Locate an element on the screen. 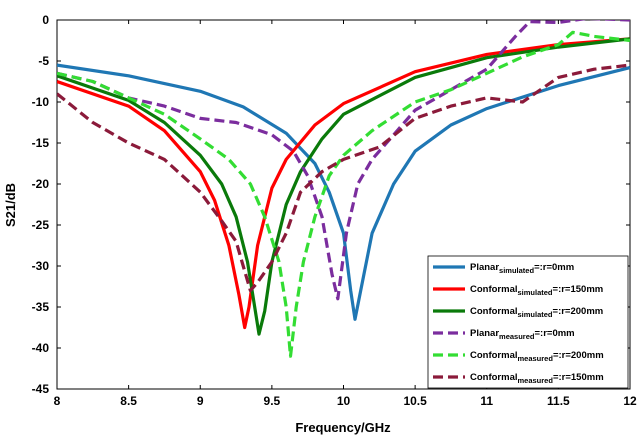 The image size is (639, 439). x-tick-label: 8.5 is located at coordinates (128, 401).